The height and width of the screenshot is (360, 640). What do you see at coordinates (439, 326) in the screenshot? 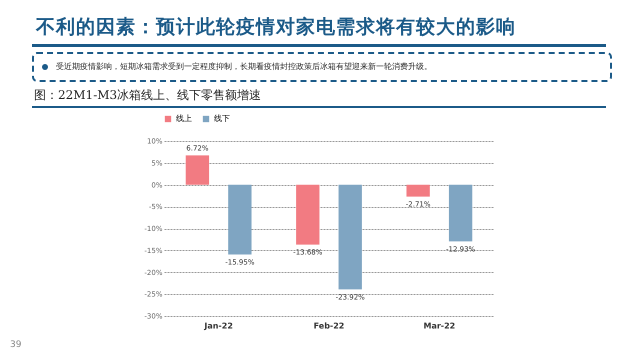
I see `x-tick-label: Mar-22` at bounding box center [439, 326].